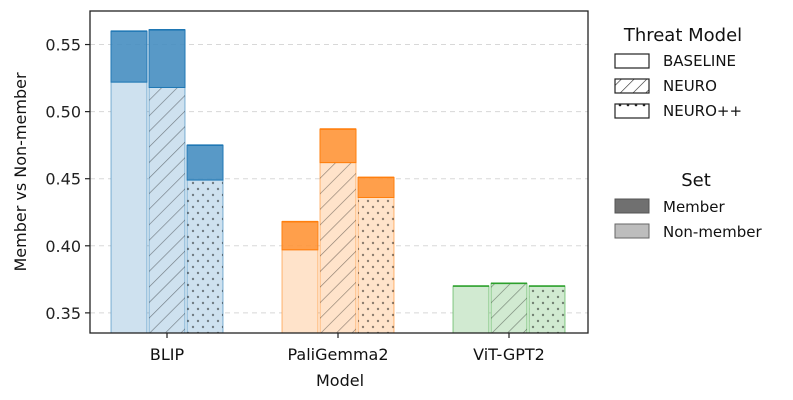 The width and height of the screenshot is (793, 400). What do you see at coordinates (63, 179) in the screenshot?
I see `y-tick-label: 0.45` at bounding box center [63, 179].